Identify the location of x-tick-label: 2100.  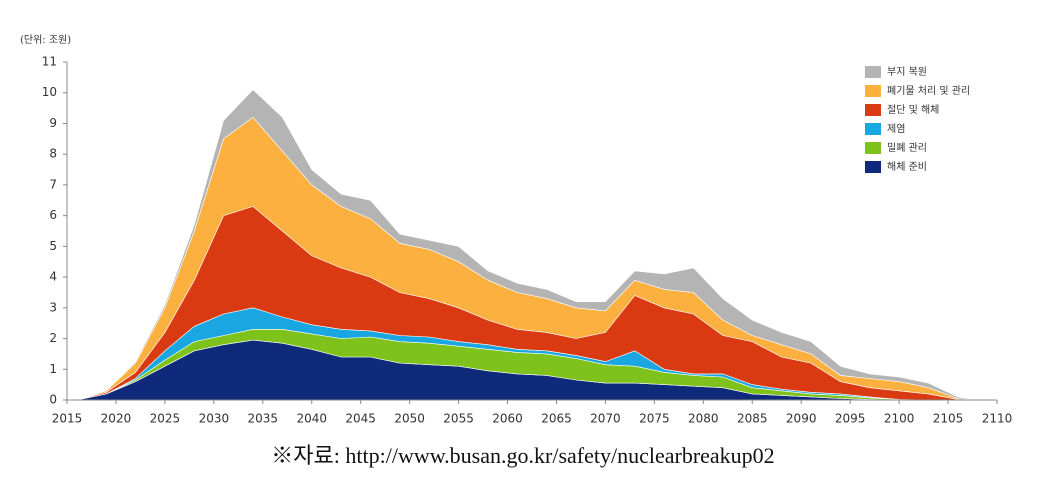
(899, 419).